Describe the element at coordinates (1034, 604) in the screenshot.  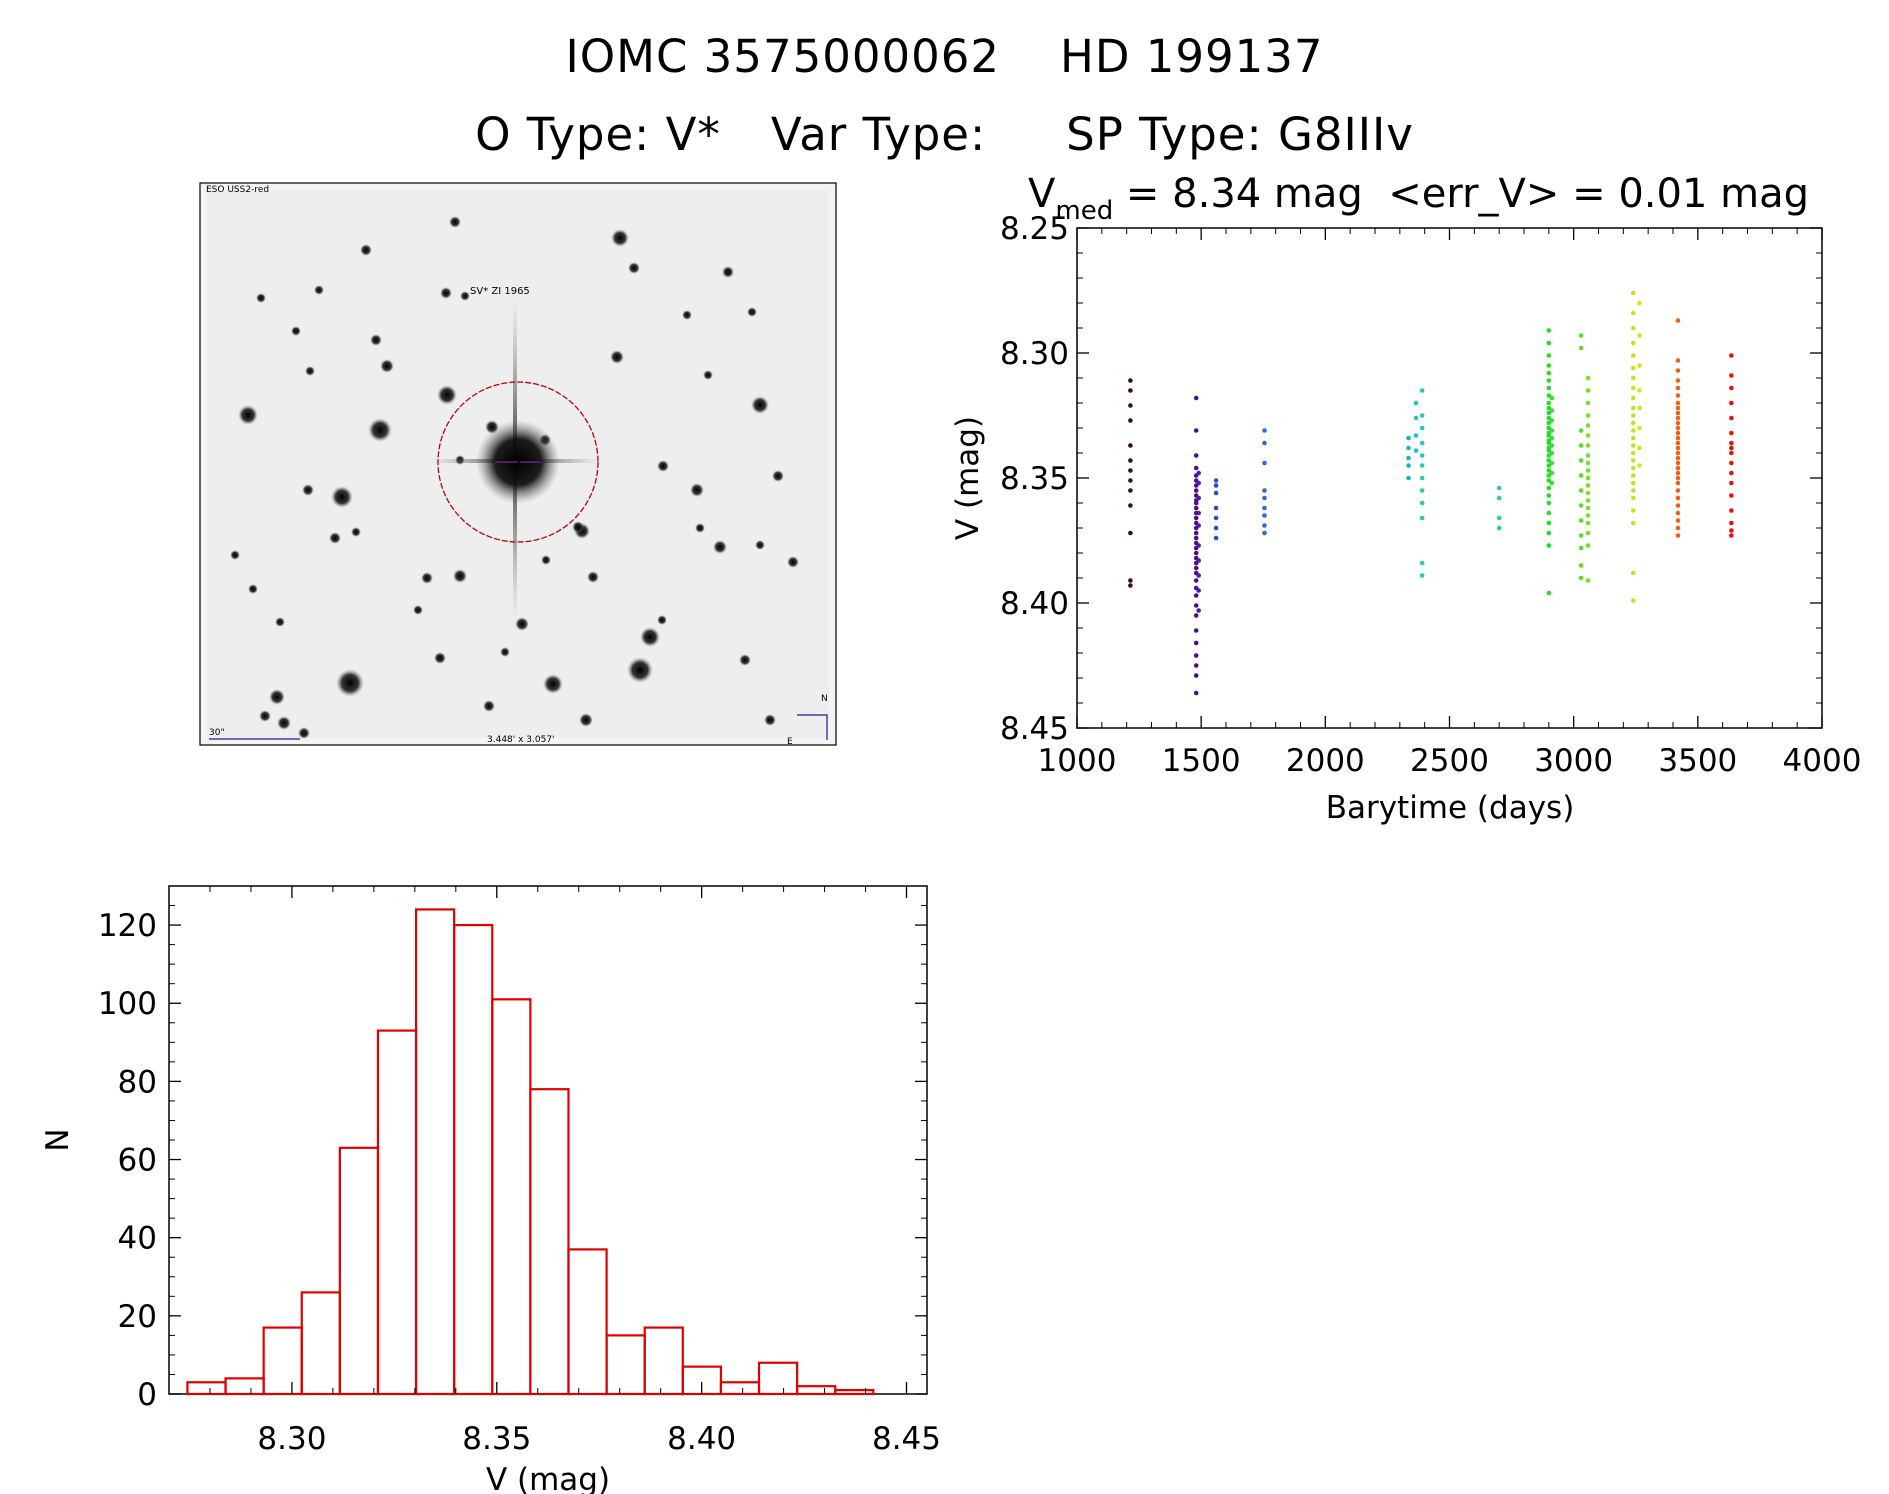
I see `y-tick-label: 8.40` at that location.